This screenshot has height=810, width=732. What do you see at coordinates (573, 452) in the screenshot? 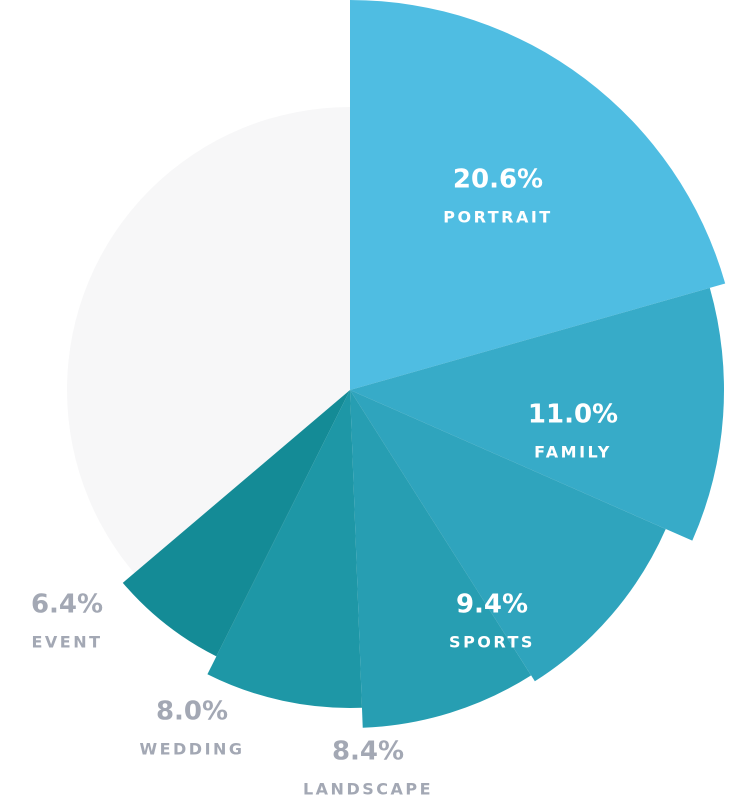
I see `slice-category-label: FAMILY` at bounding box center [573, 452].